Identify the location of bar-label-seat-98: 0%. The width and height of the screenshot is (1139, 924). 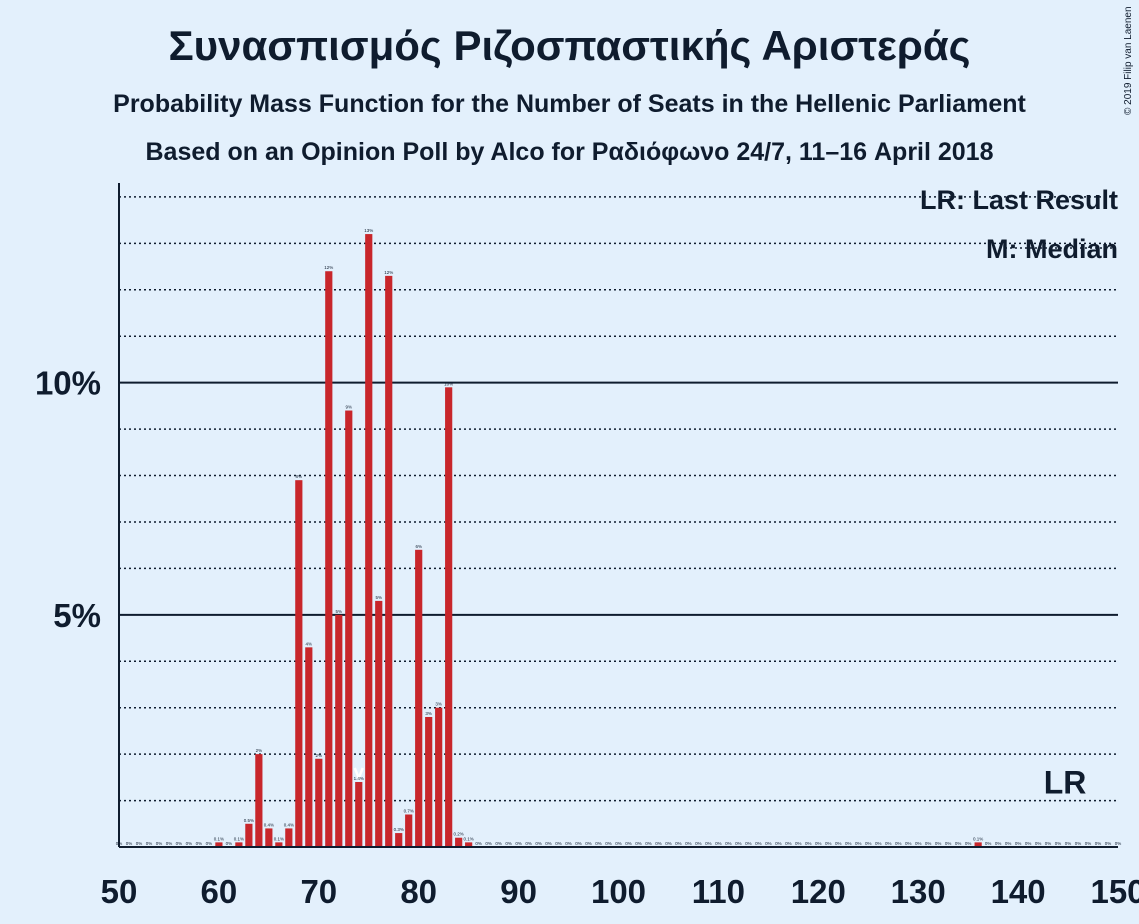
(598, 843).